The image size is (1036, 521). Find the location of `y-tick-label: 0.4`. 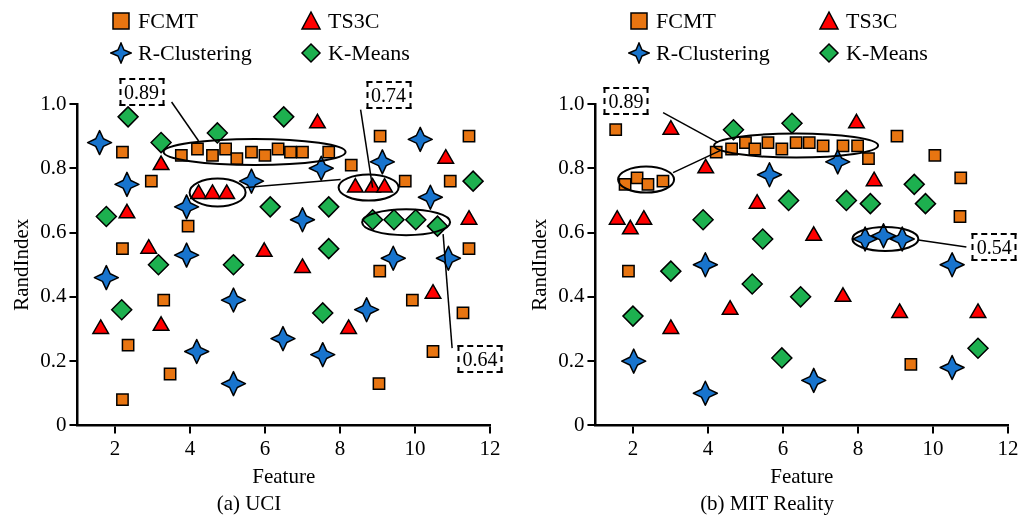

y-tick-label: 0.4 is located at coordinates (571, 295).